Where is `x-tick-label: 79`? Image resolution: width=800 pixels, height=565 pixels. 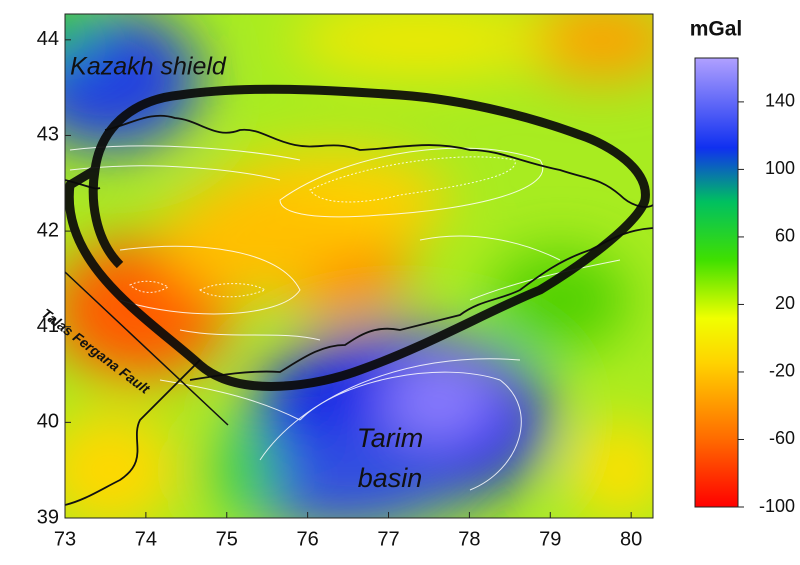
x-tick-label: 79 is located at coordinates (550, 539).